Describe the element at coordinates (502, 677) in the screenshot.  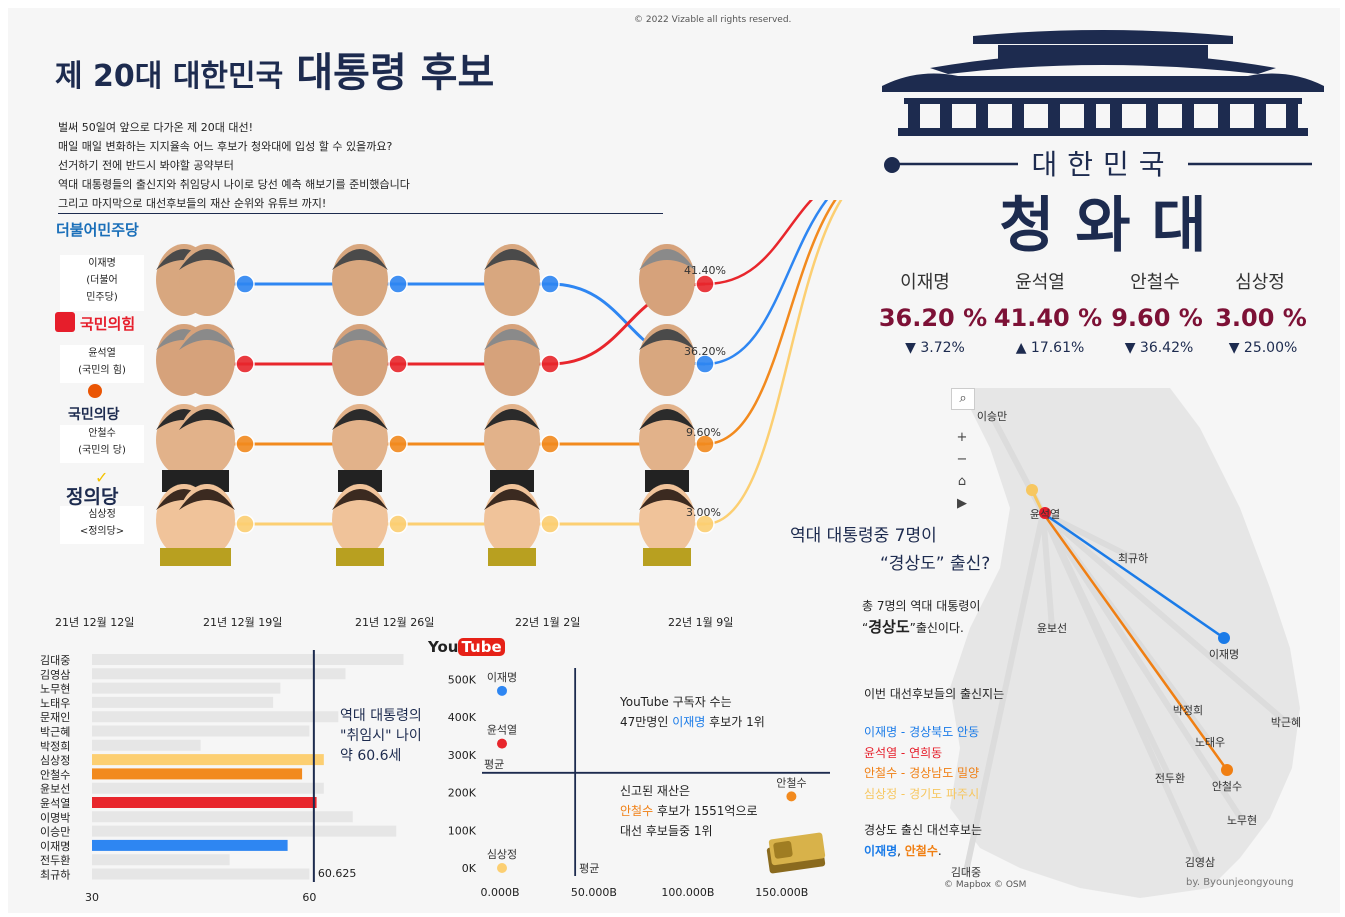
I see `scatter-point-label: 이재명` at that location.